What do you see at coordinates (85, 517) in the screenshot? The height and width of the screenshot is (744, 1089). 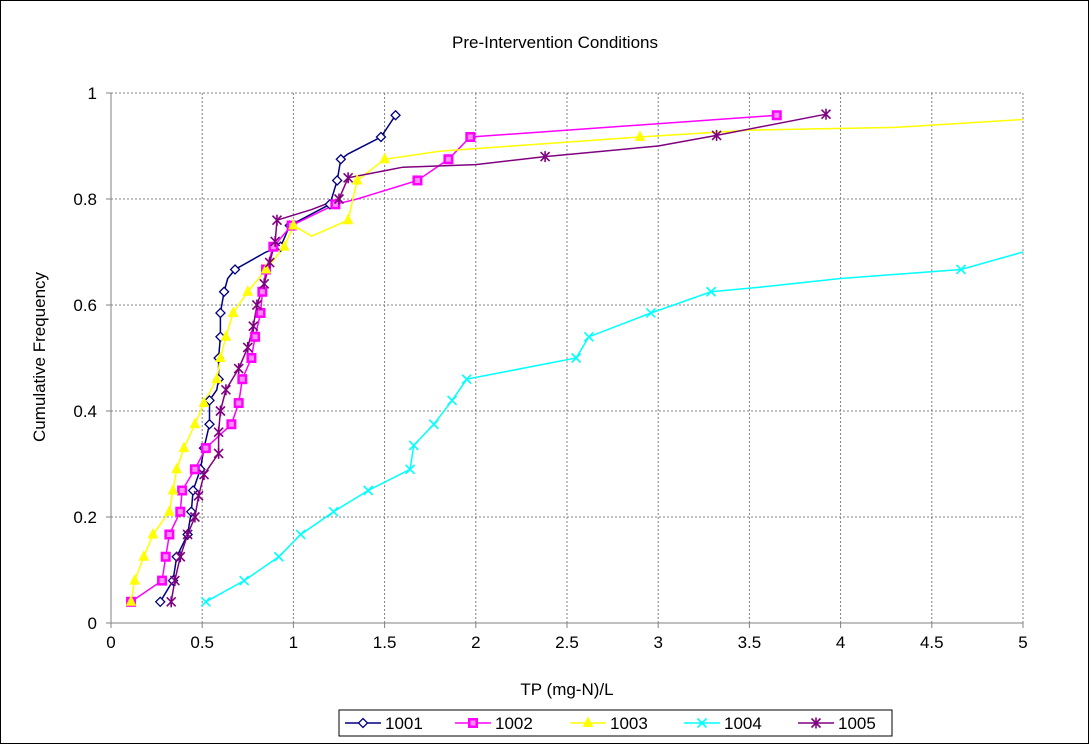 I see `y-tick-label: 0.2` at bounding box center [85, 517].